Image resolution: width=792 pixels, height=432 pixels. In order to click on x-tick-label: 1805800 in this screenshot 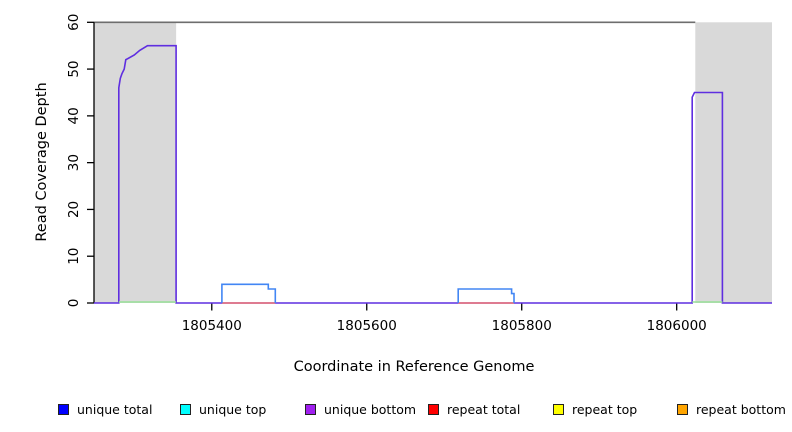, I will do `click(522, 326)`.